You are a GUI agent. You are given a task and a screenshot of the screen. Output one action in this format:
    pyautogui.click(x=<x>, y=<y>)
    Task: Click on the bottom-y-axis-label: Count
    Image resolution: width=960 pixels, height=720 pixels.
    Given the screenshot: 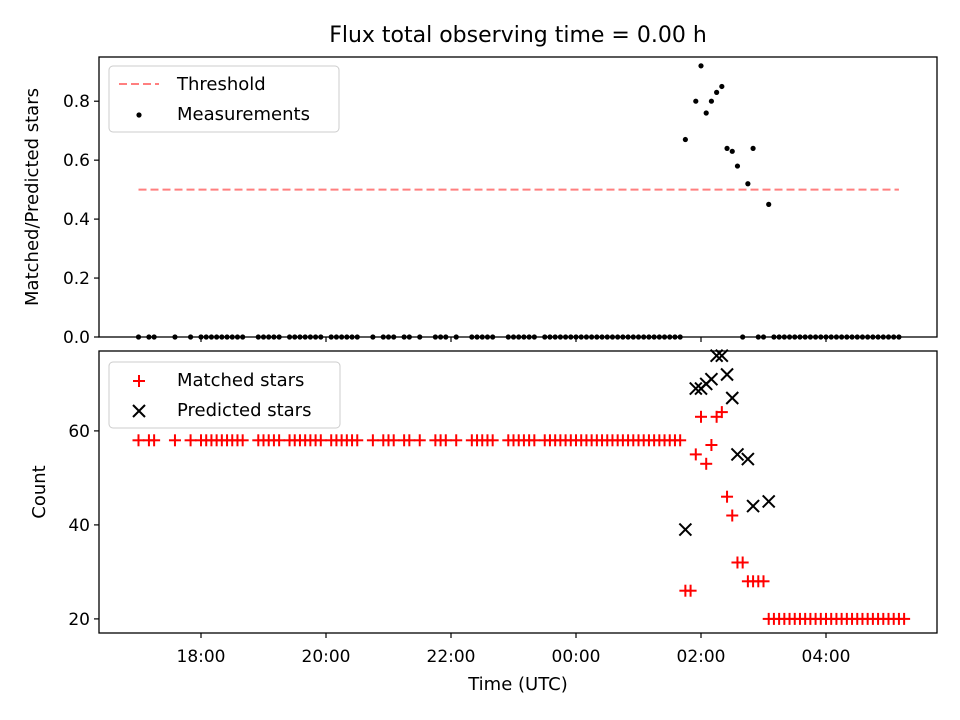 What is the action you would take?
    pyautogui.click(x=39, y=491)
    